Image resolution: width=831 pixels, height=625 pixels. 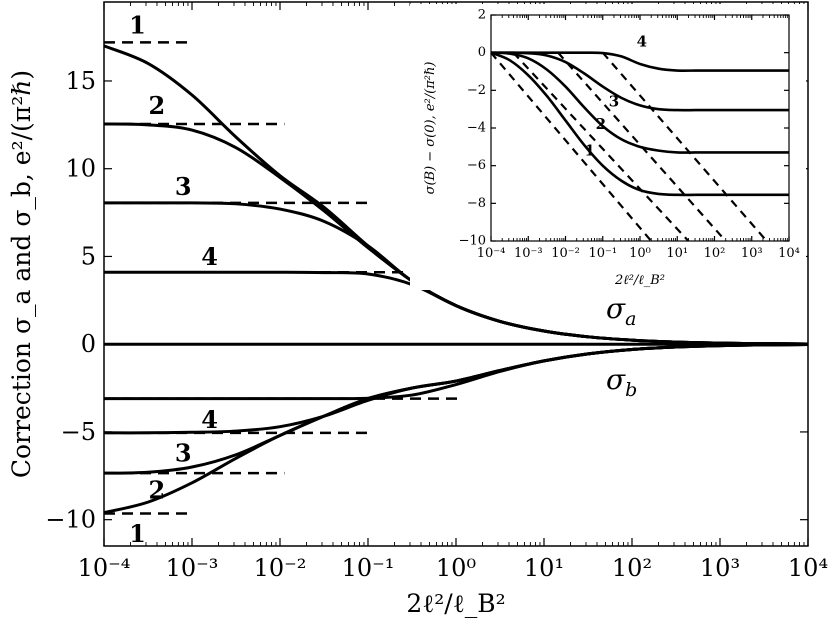 What do you see at coordinates (137, 24) in the screenshot?
I see `sigma-a-curve-label-1: 1` at bounding box center [137, 24].